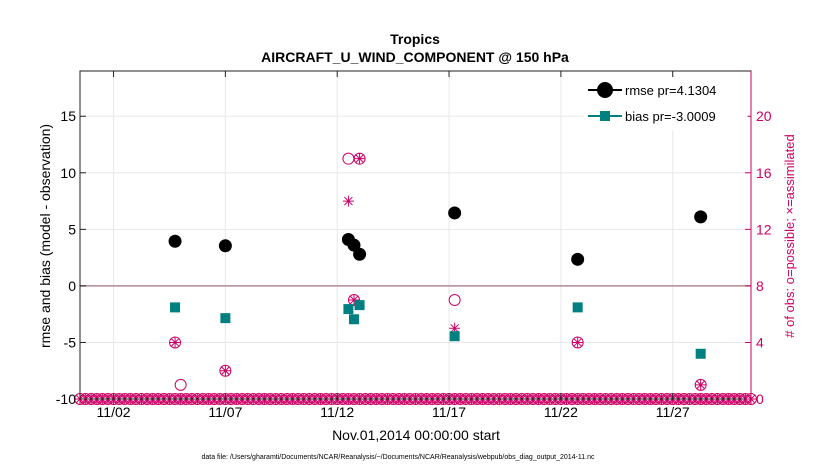 The width and height of the screenshot is (830, 470). Describe the element at coordinates (760, 286) in the screenshot. I see `y2-tick-label: 8` at that location.